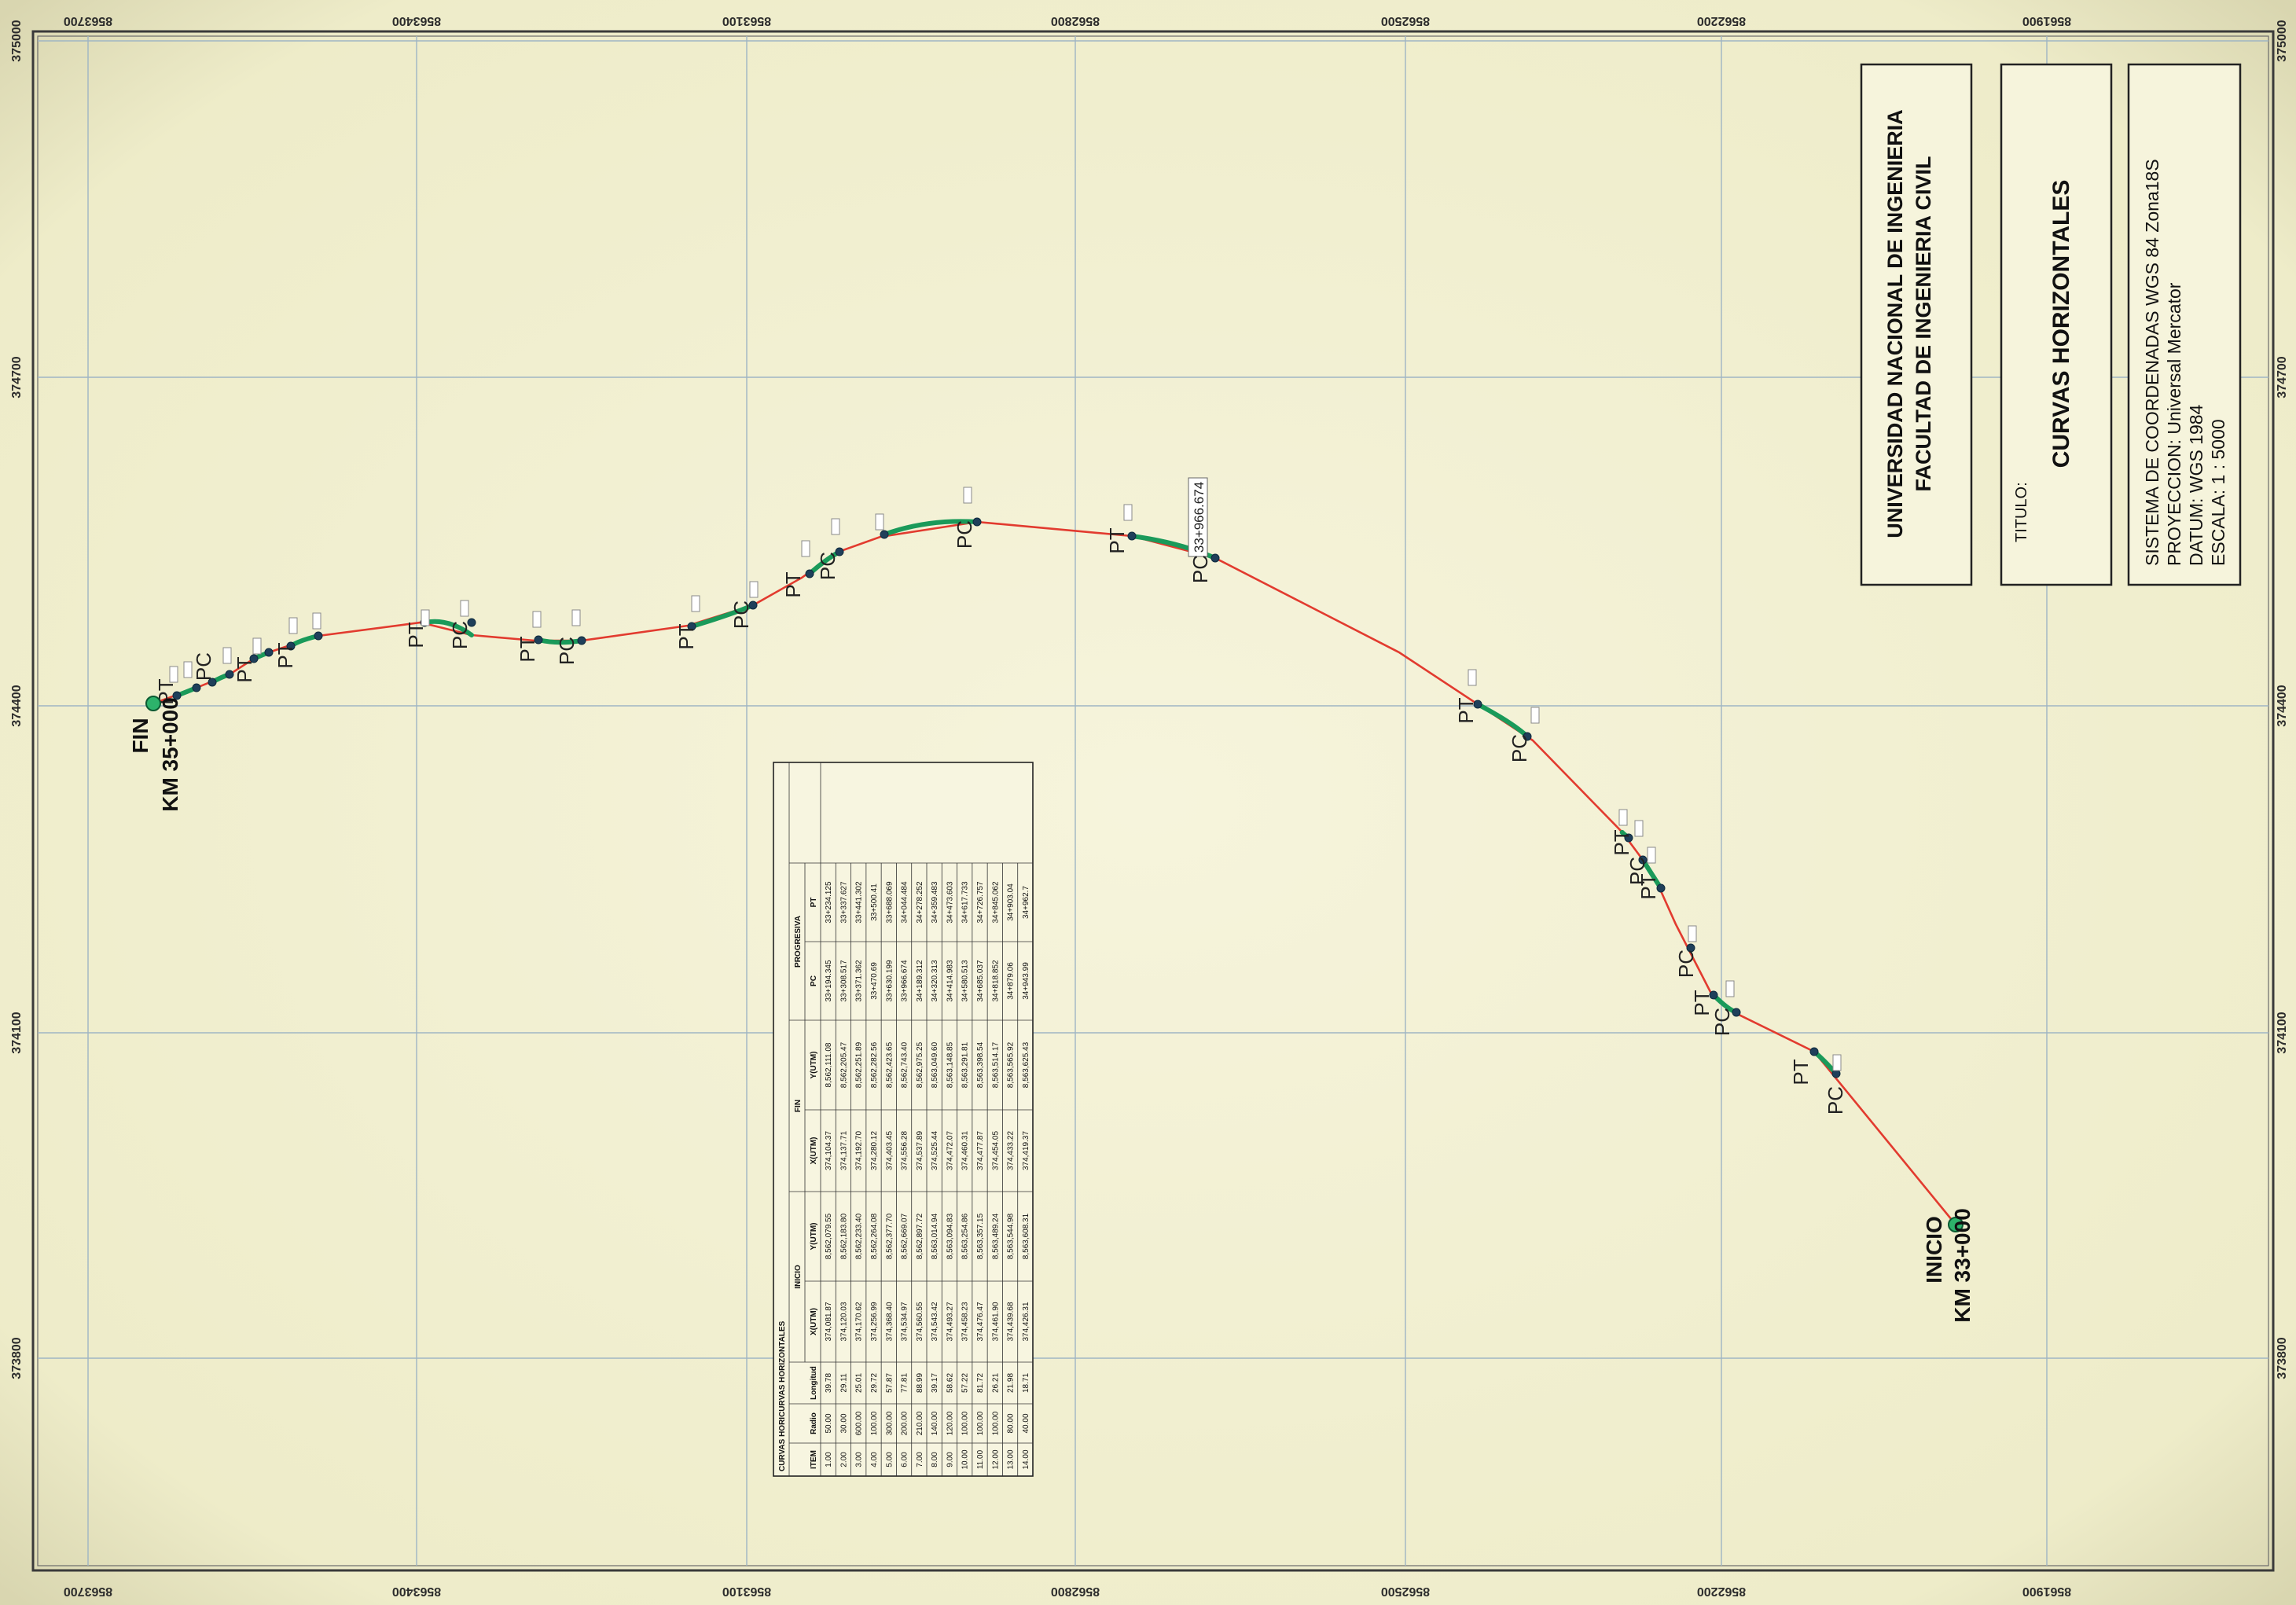 The width and height of the screenshot is (2296, 1605). Describe the element at coordinates (814, 903) in the screenshot. I see `table-header-cell: PT` at that location.